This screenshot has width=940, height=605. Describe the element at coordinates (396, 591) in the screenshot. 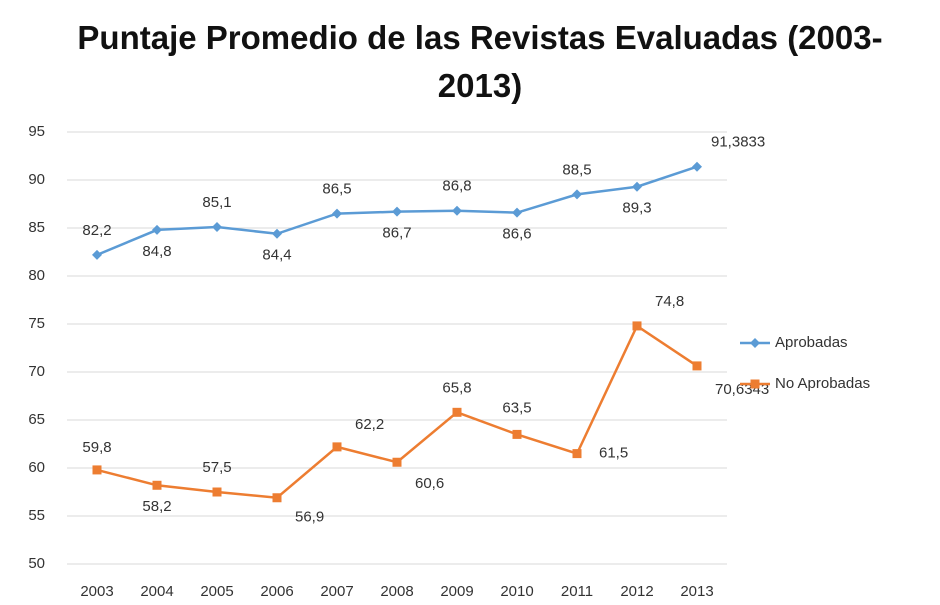

I see `x-tick-label: 2008` at that location.